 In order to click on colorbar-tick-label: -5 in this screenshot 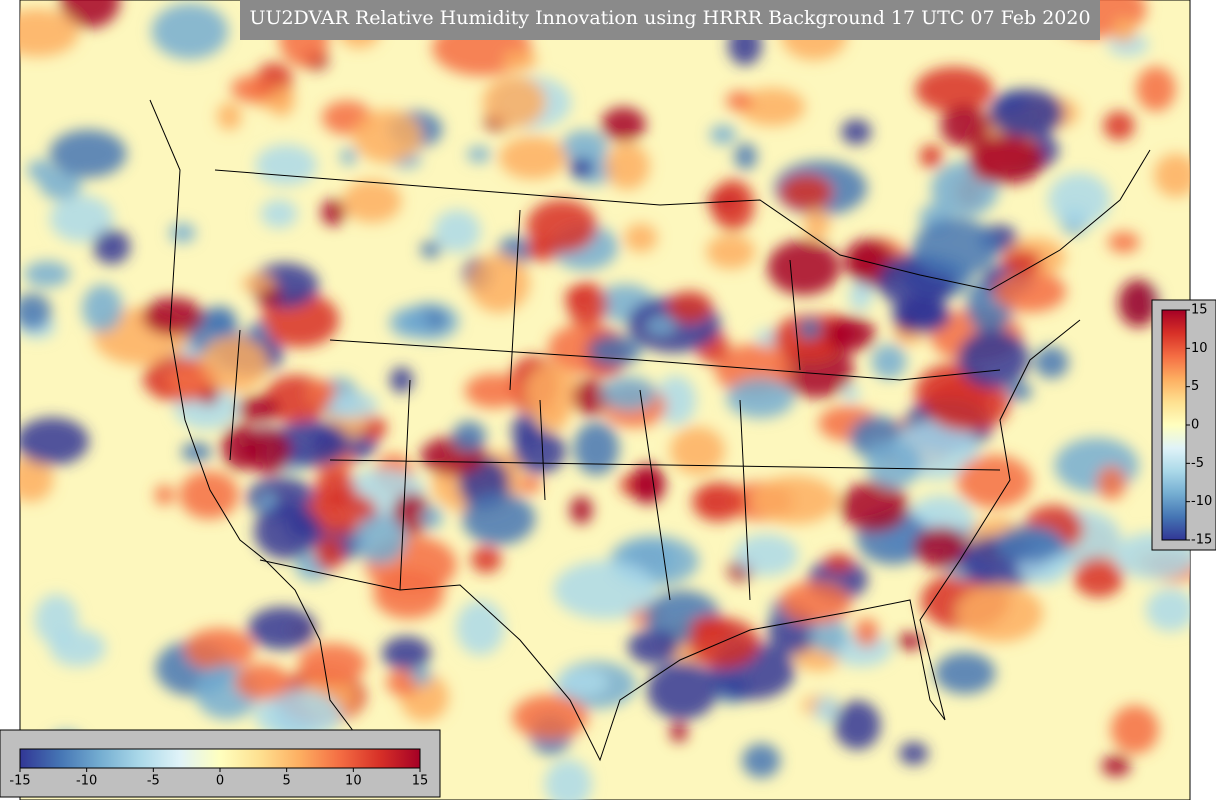, I will do `click(1197, 463)`.